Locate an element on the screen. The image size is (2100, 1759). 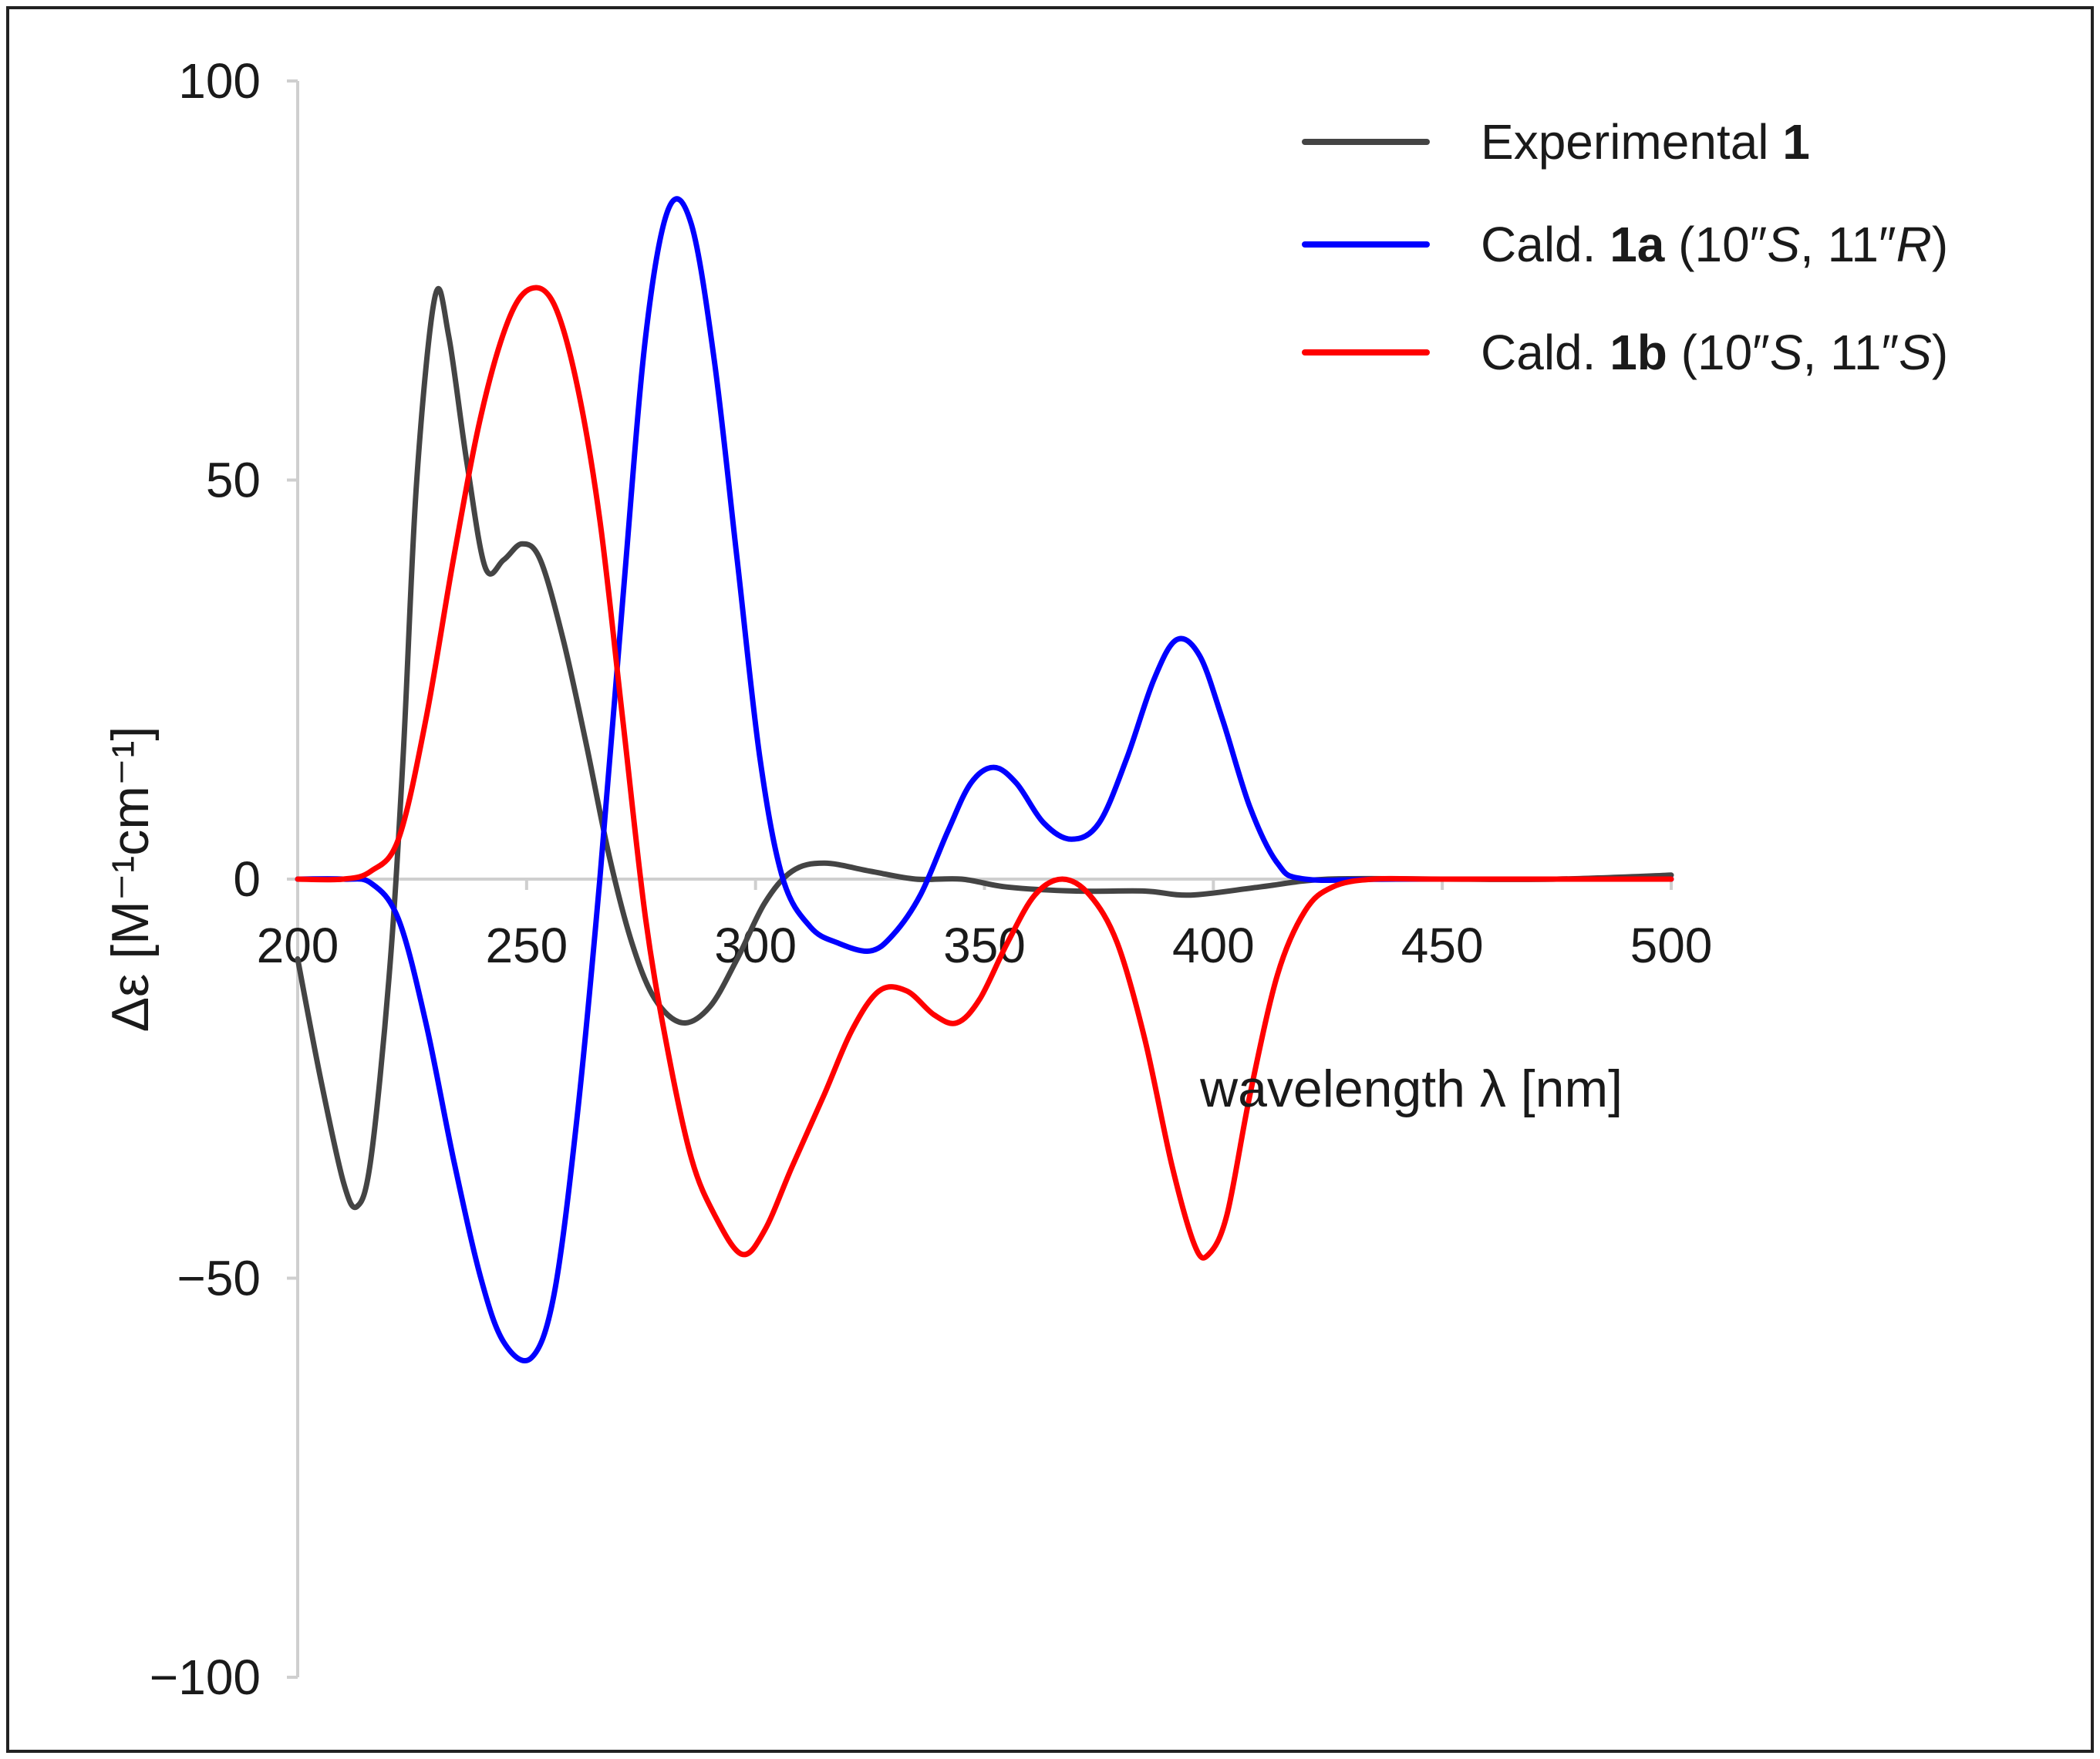
y-tick-label: 100 is located at coordinates (219, 81).